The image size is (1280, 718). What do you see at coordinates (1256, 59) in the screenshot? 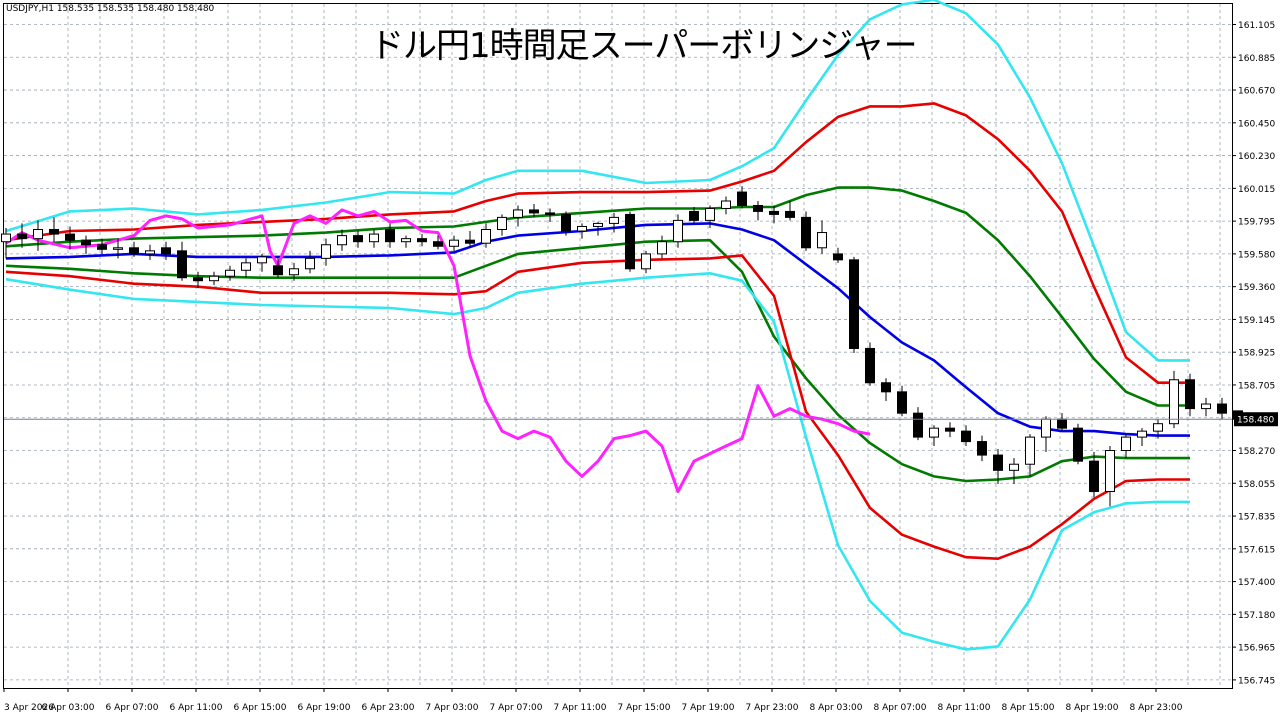
I see `y-tick-label: 160.885` at bounding box center [1256, 59].